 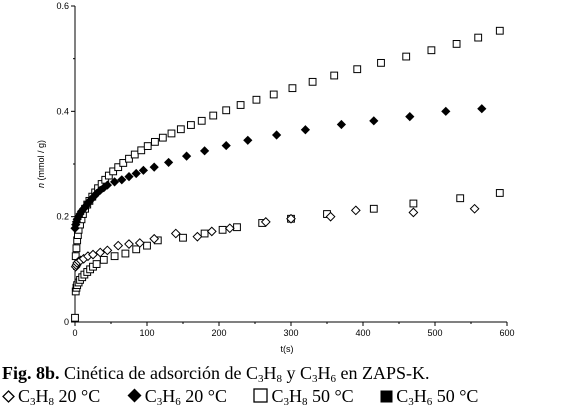 I want to click on caption-sub-2: 8, so click(x=279, y=379).